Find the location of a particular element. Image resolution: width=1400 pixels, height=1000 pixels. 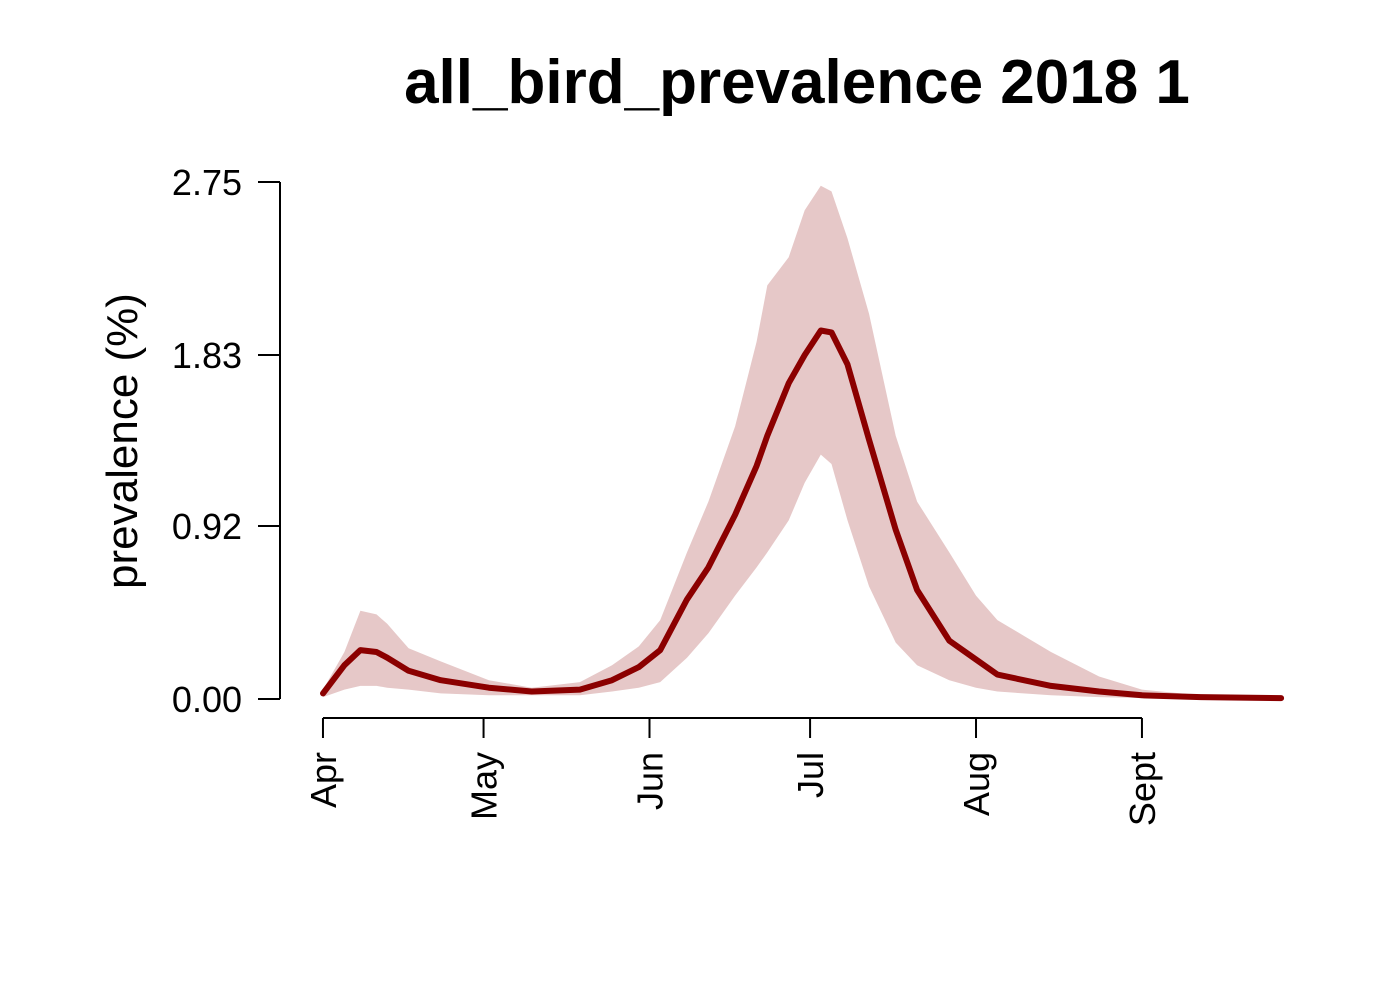

x-tick-label: Jul is located at coordinates (810, 775).